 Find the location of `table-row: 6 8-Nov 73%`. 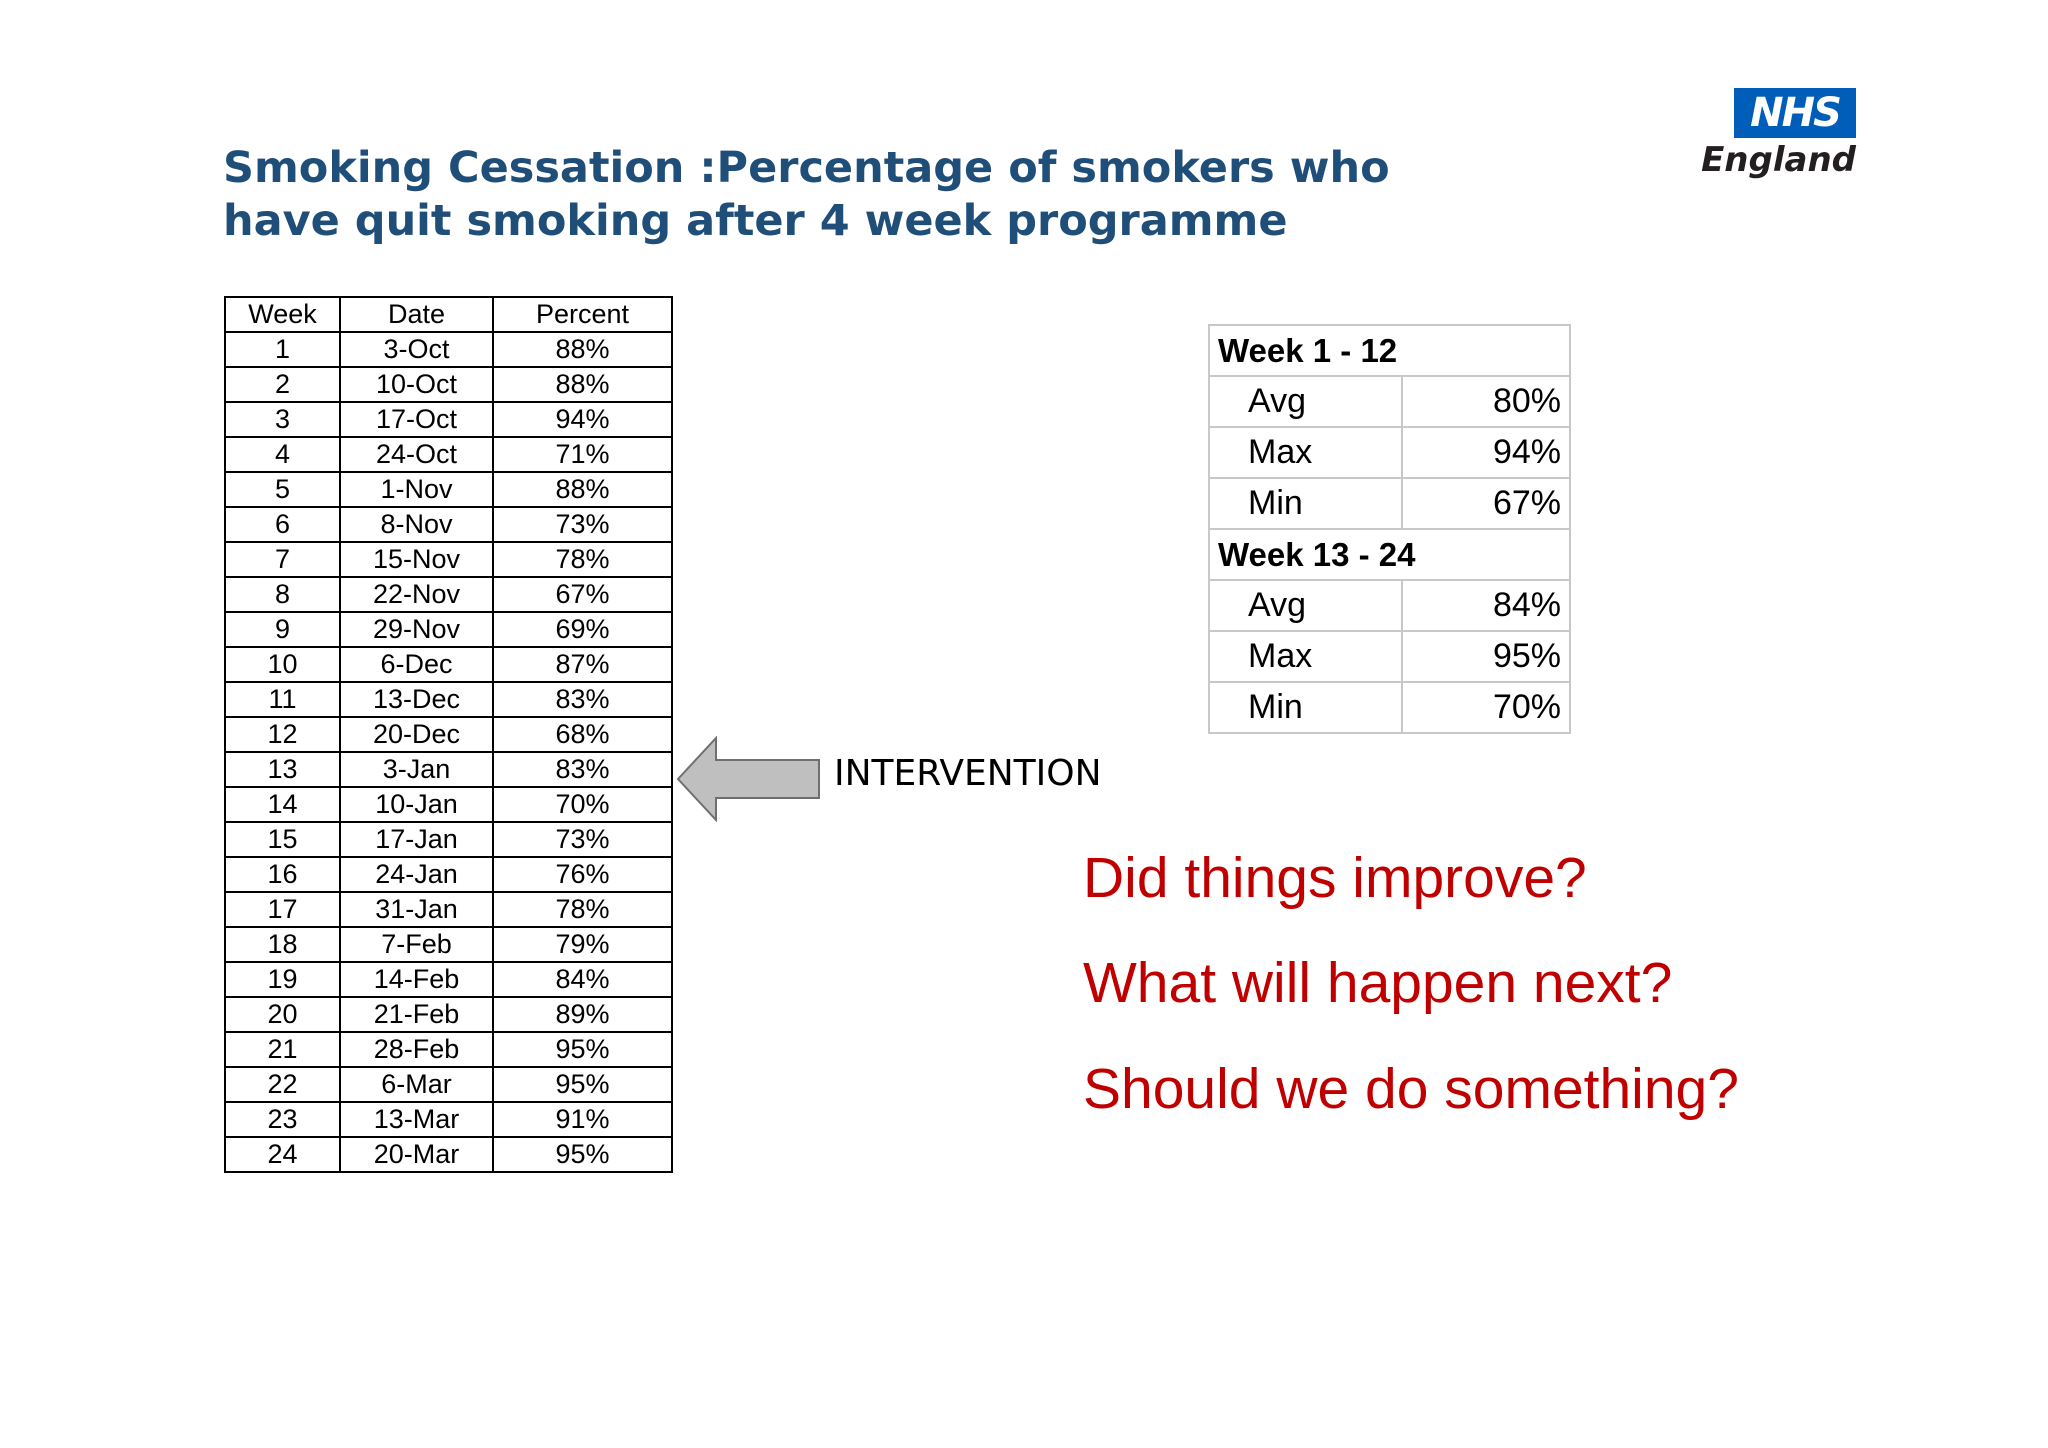

table-row: 6 8-Nov 73% is located at coordinates (448, 524).